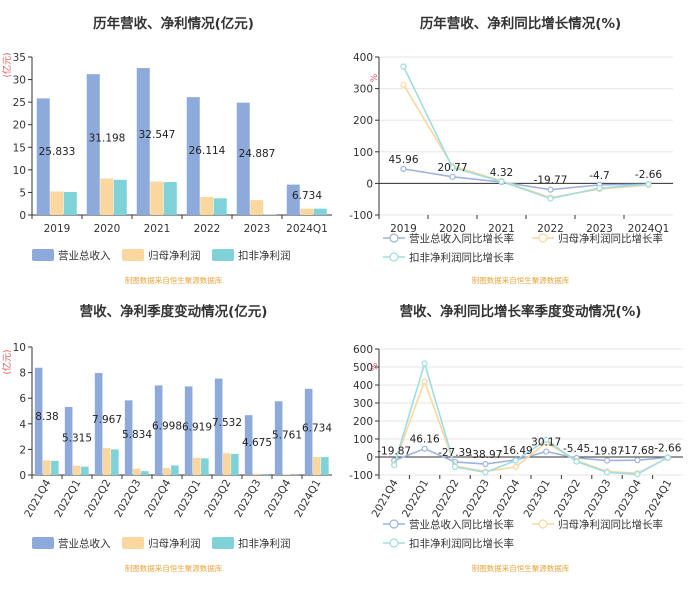 Image resolution: width=694 pixels, height=589 pixels. What do you see at coordinates (363, 440) in the screenshot?
I see `y-tick-label: 100` at bounding box center [363, 440].